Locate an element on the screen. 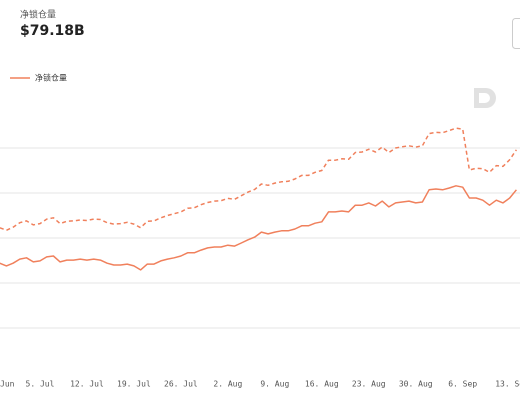 The image size is (520, 404). x-tick-label: 5. Jul is located at coordinates (40, 384).